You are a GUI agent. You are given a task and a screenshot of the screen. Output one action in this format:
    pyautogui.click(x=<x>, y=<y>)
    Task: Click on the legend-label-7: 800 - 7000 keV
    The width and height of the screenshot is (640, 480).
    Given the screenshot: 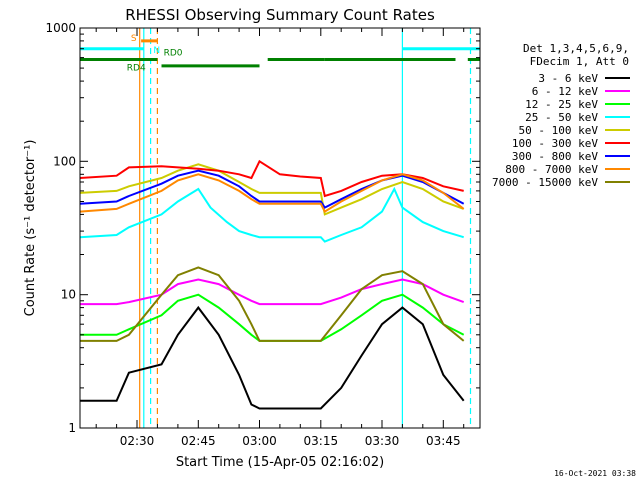 What is the action you would take?
    pyautogui.click(x=551, y=169)
    